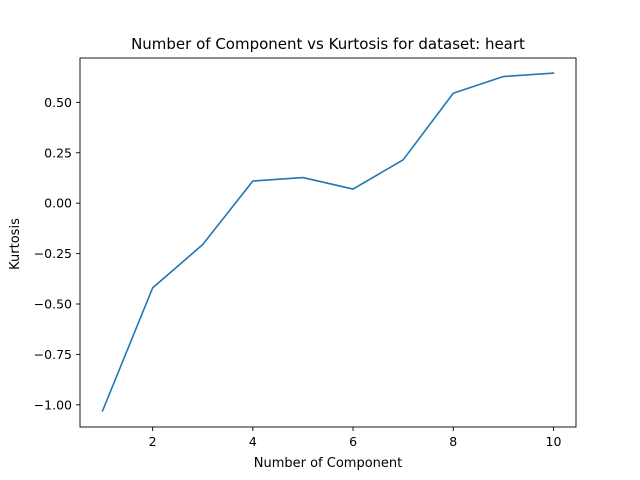 The height and width of the screenshot is (480, 640). What do you see at coordinates (253, 441) in the screenshot?
I see `x-tick-label: 4` at bounding box center [253, 441].